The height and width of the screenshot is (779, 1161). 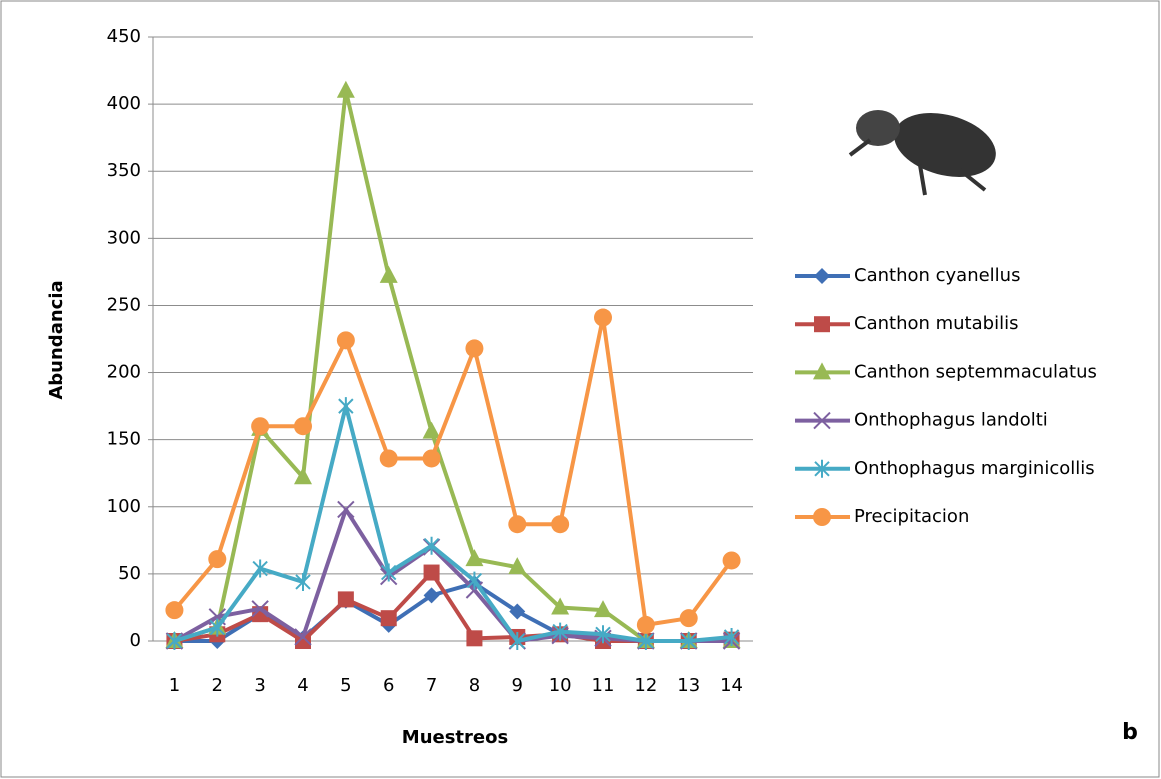 I want to click on x-tick-label: 2, so click(x=217, y=685).